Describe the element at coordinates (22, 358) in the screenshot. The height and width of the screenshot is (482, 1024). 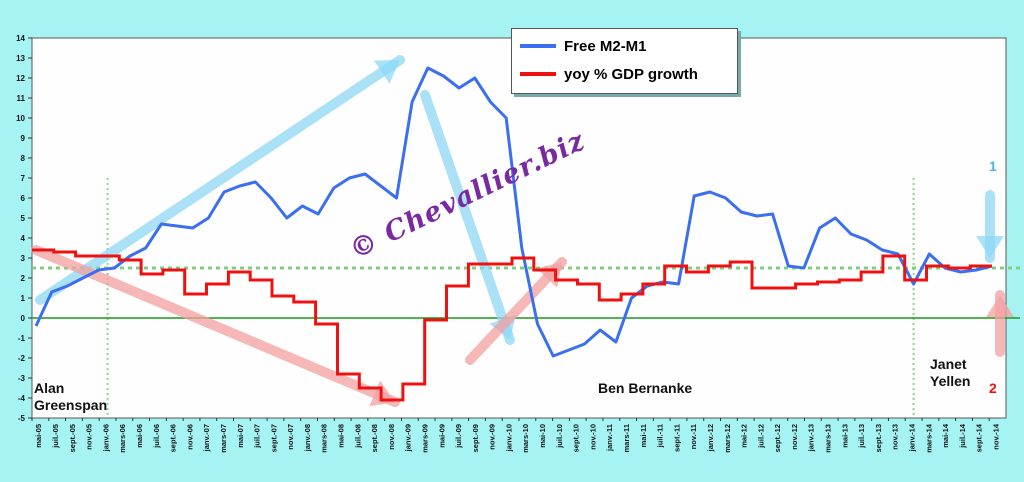
I see `y-tick-label: -2` at that location.